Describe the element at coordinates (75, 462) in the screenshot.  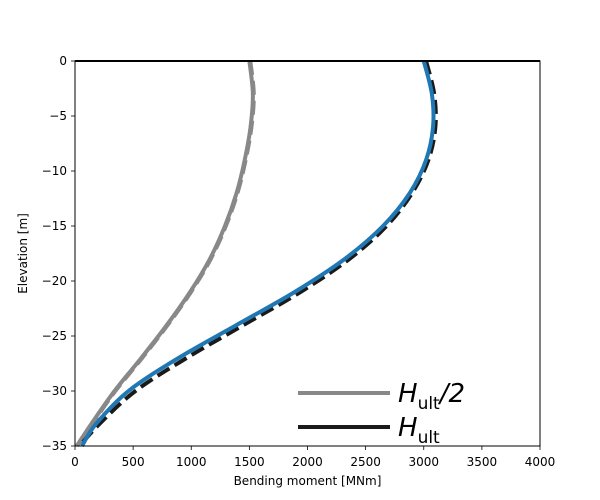
I see `x-tick-label: 0` at that location.